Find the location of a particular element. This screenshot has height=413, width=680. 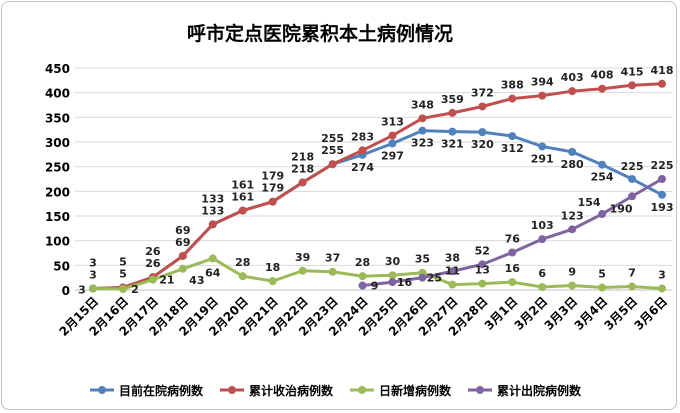

data-label: 37 is located at coordinates (332, 258).